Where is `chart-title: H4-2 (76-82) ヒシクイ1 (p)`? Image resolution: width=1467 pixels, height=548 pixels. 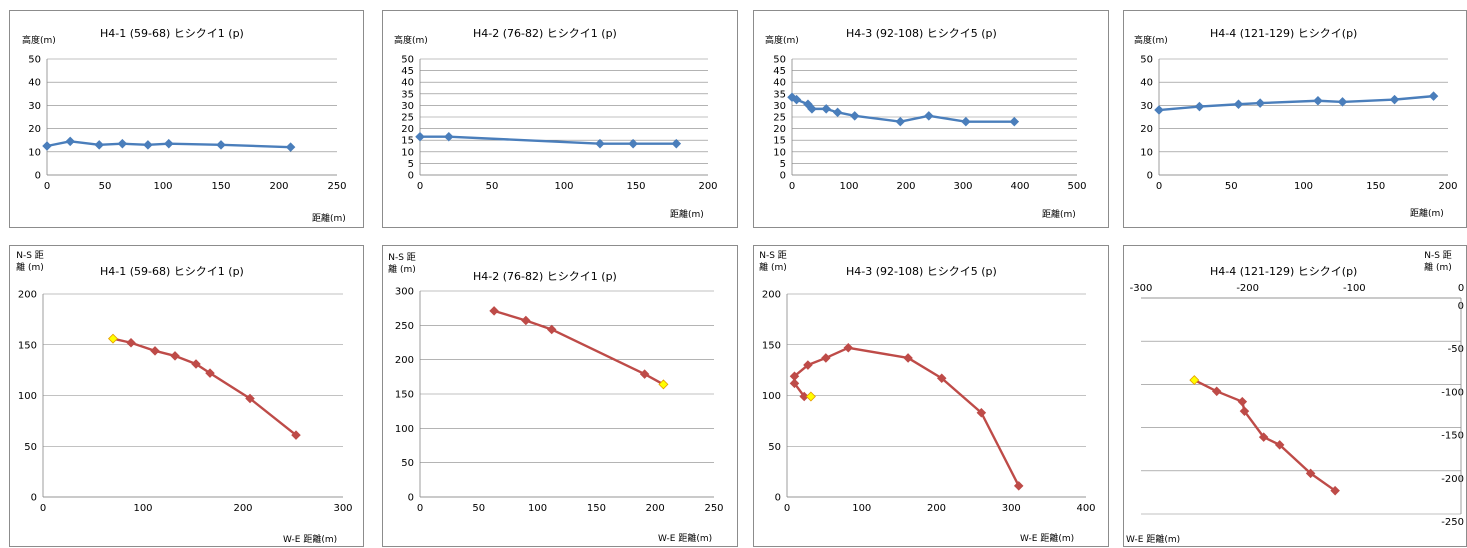
chart-title: H4-2 (76-82) ヒシクイ1 (p) is located at coordinates (545, 276).